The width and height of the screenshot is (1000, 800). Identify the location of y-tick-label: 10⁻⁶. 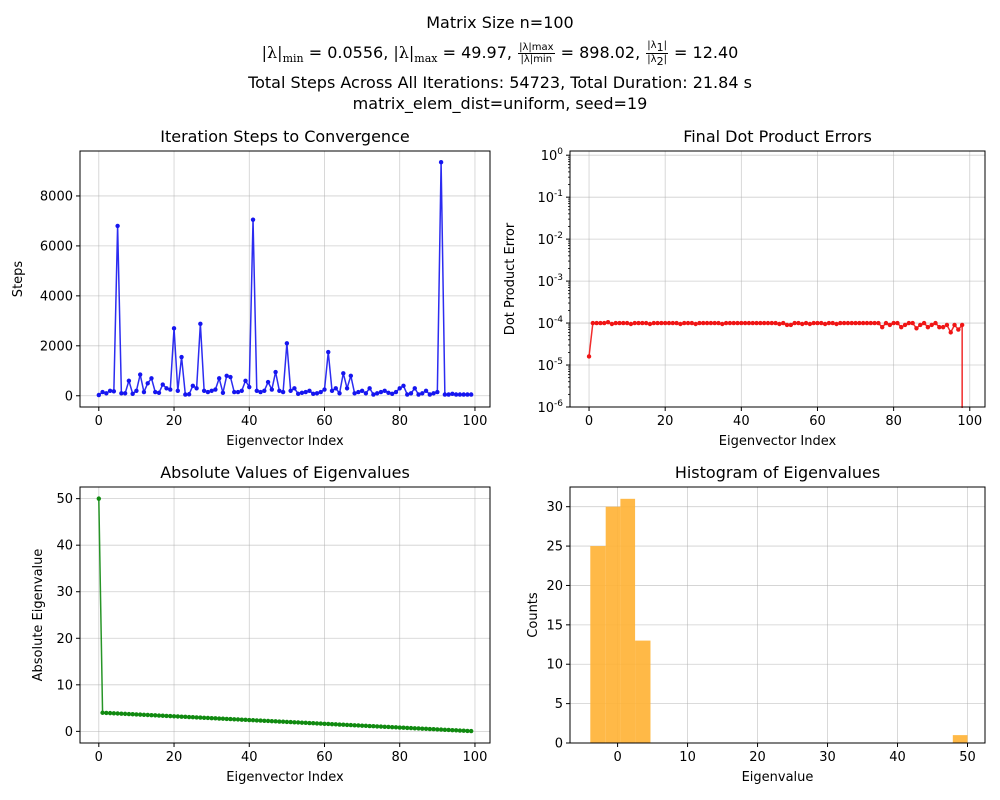
(550, 407).